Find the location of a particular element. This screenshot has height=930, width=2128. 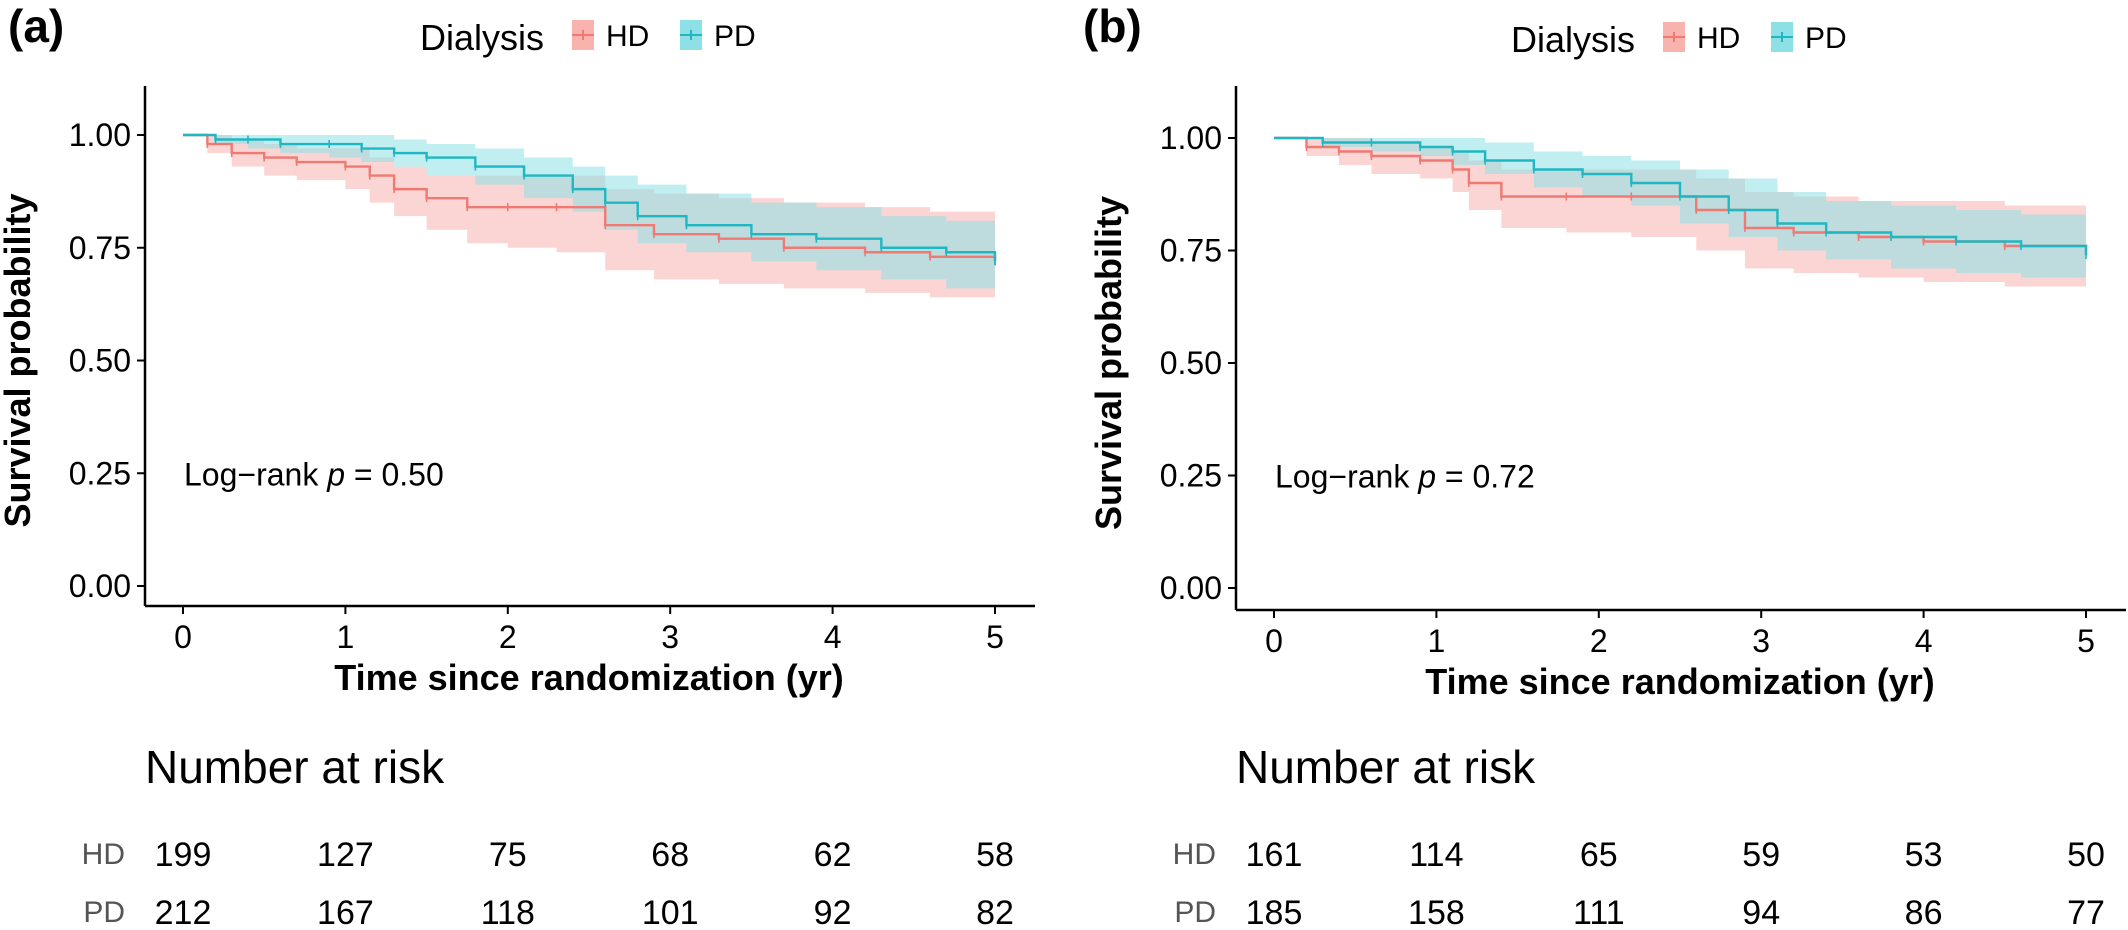

risk-count: 53 is located at coordinates (1924, 855).